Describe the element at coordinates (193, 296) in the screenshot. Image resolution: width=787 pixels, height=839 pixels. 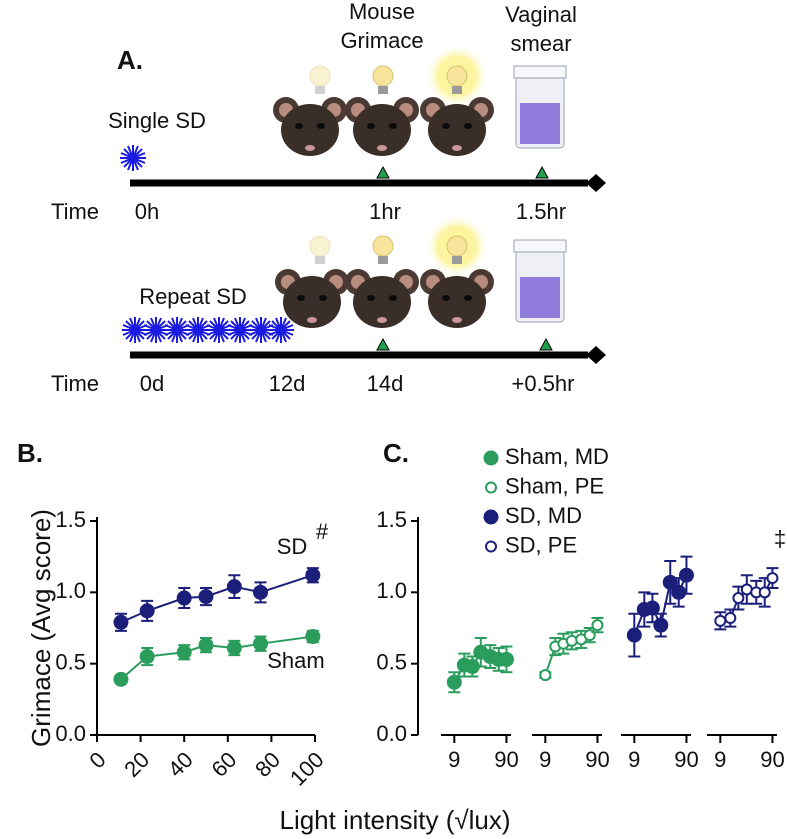
I see `row-title: Repeat SD` at that location.